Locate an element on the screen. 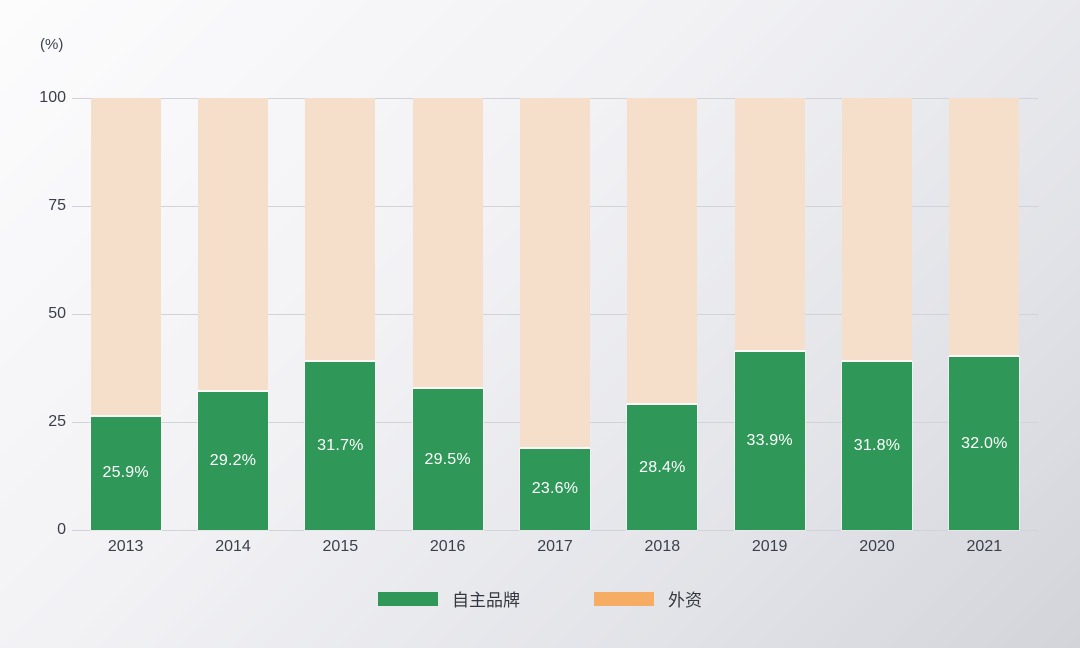 Image resolution: width=1080 pixels, height=648 pixels. legend-item-domestic: 自主品牌 is located at coordinates (449, 598).